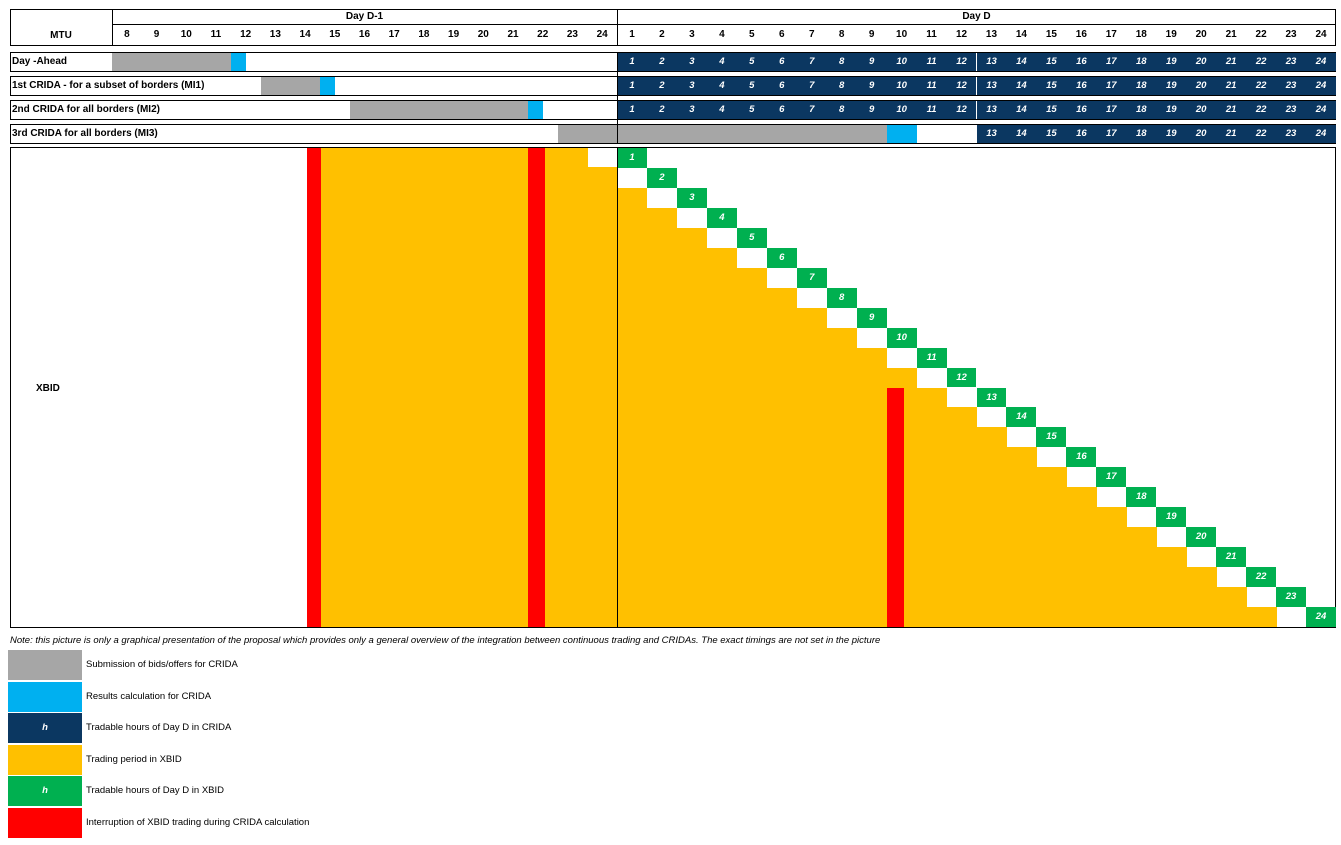 This screenshot has width=1341, height=845. Describe the element at coordinates (1201, 34) in the screenshot. I see `mtu-hour-d: 20` at that location.